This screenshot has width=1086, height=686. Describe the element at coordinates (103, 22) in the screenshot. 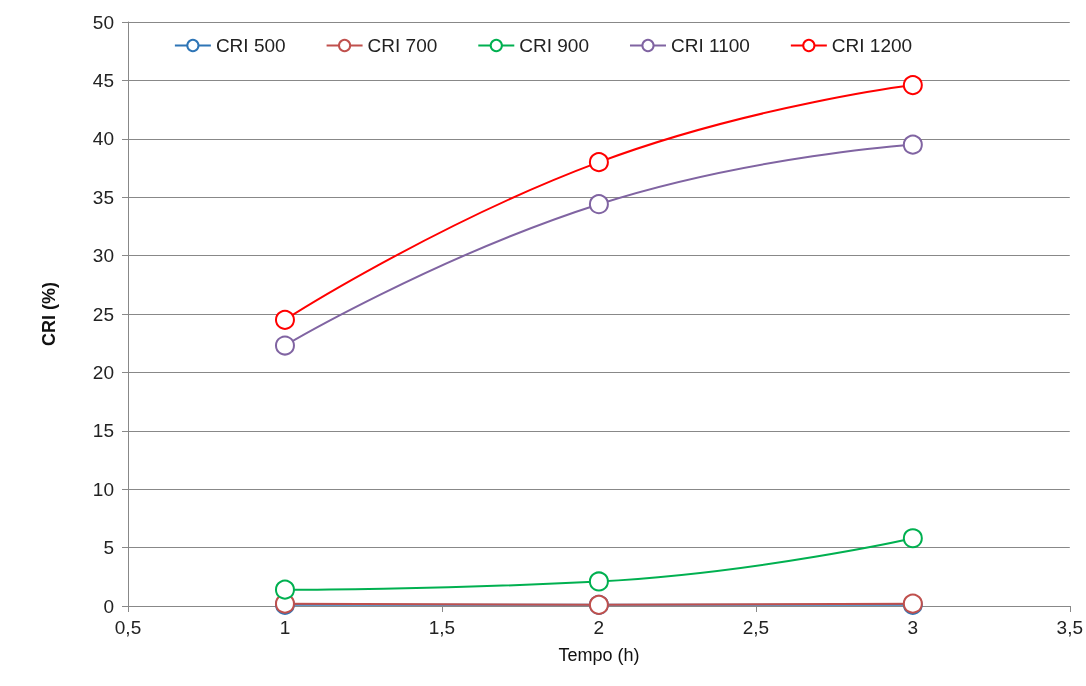

I see `y-tick-label: 50` at that location.